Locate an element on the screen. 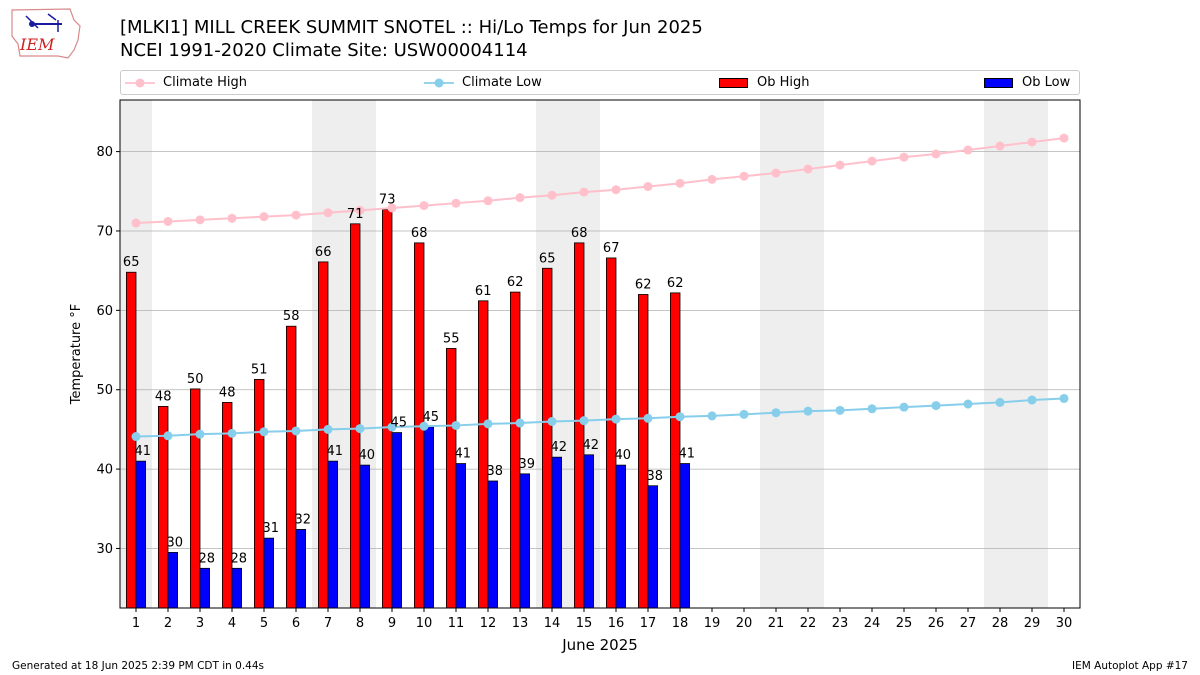 This screenshot has height=675, width=1200. ob-low-value-label: 41 is located at coordinates (687, 454).